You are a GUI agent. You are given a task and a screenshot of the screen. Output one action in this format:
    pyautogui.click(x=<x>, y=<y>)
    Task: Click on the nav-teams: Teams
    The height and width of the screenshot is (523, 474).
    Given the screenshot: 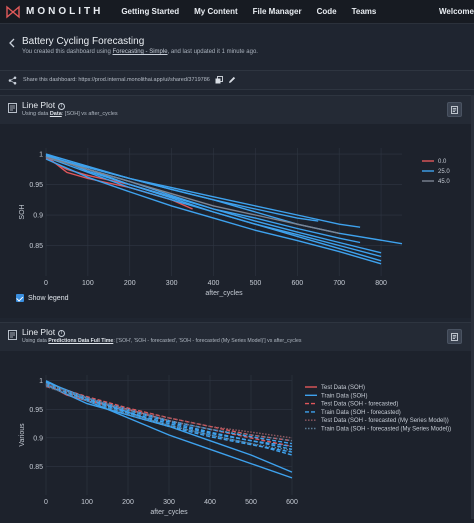 What is the action you would take?
    pyautogui.click(x=364, y=11)
    